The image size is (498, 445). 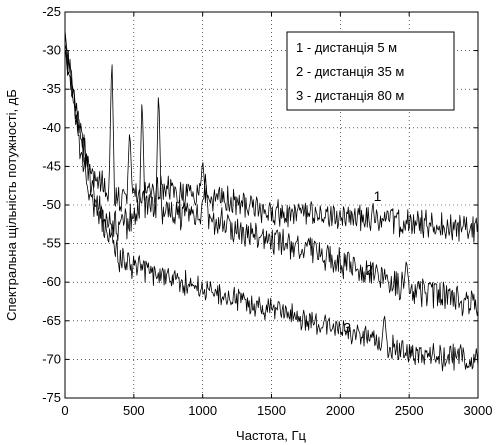 I want to click on legend-box, so click(x=370, y=71).